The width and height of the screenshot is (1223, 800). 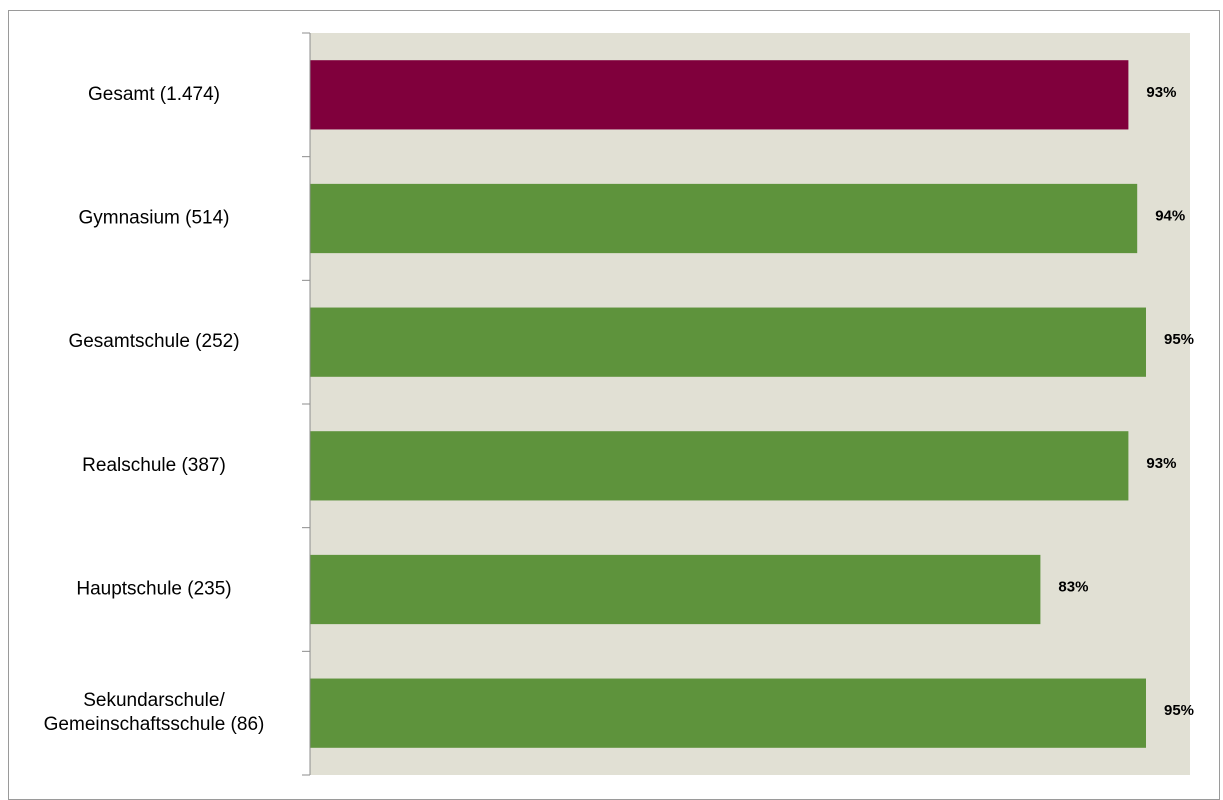 I want to click on category-label: Gesamtschule (252), so click(x=153, y=341).